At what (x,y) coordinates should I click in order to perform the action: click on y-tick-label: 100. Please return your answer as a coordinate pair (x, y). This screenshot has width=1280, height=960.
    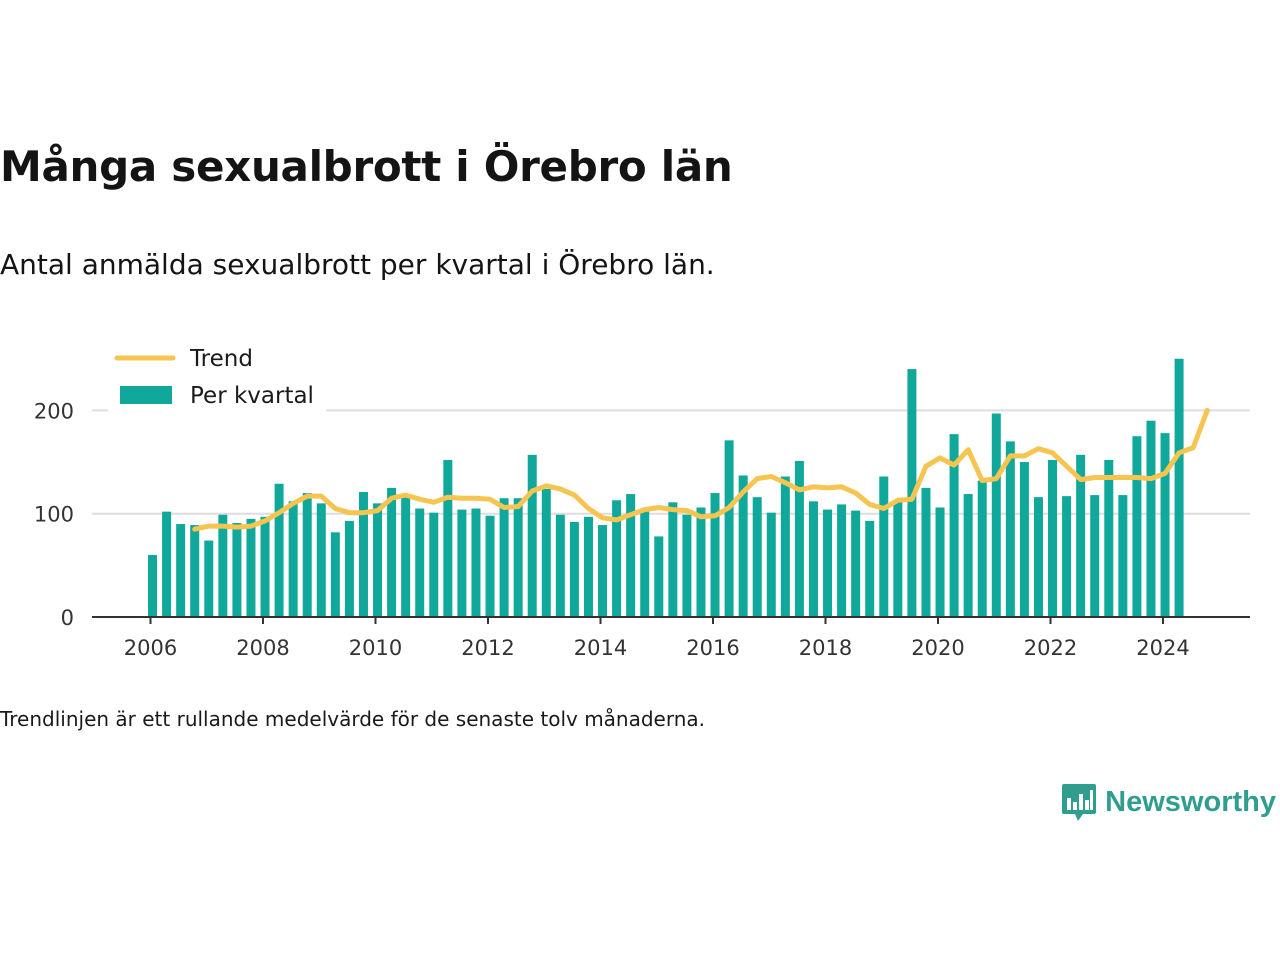
    Looking at the image, I should click on (54, 515).